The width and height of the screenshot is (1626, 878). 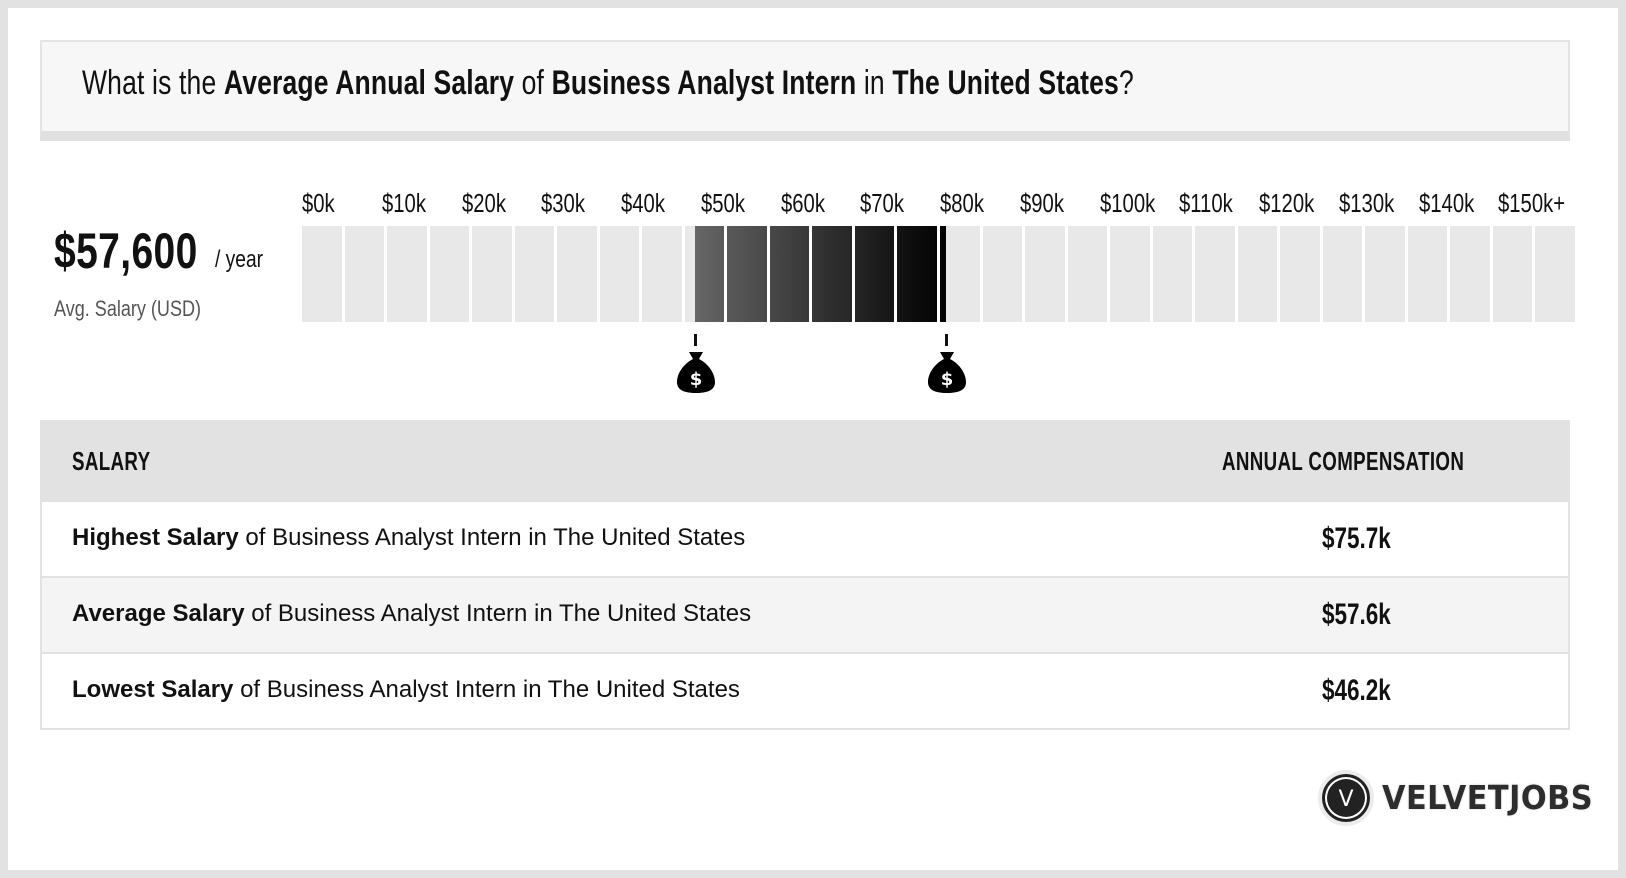 I want to click on column-header-compensation: ANNUAL COMPENSATION, so click(x=1343, y=461).